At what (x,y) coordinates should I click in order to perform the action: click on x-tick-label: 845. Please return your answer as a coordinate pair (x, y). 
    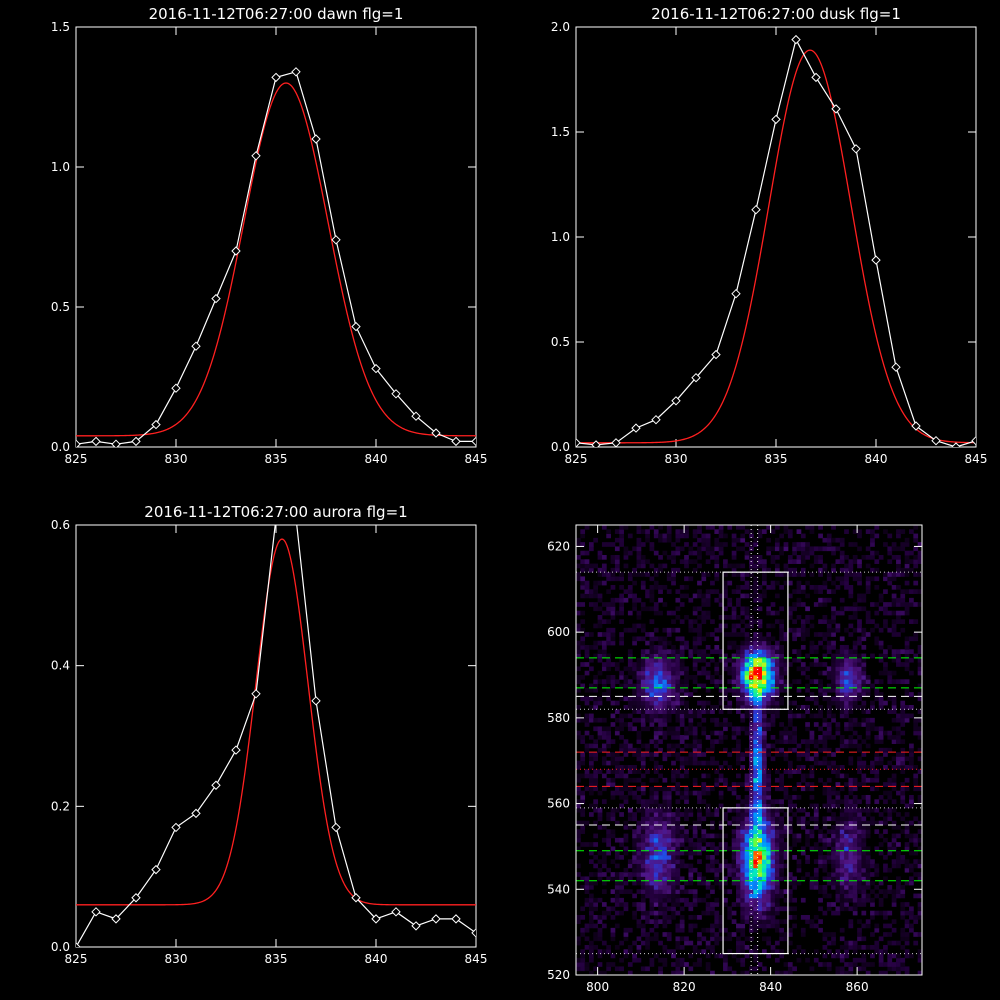
    Looking at the image, I should click on (476, 459).